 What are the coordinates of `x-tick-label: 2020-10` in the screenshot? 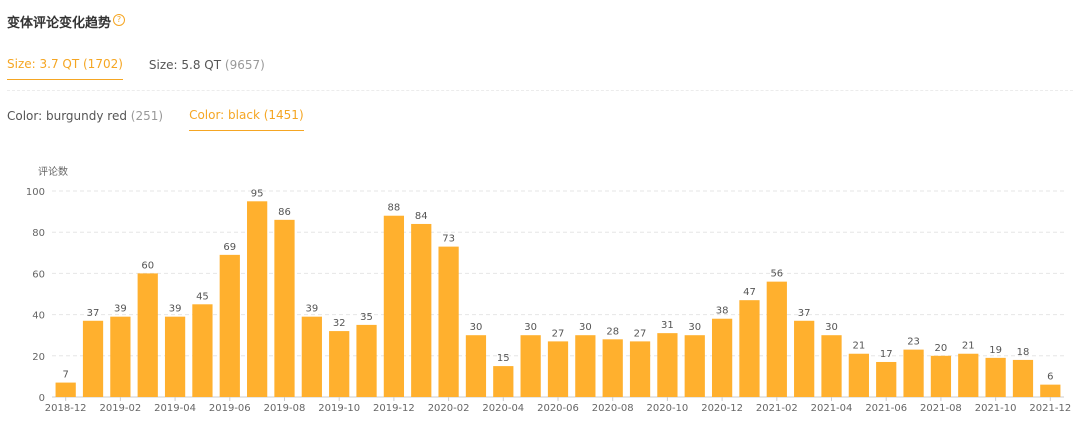 It's located at (668, 408).